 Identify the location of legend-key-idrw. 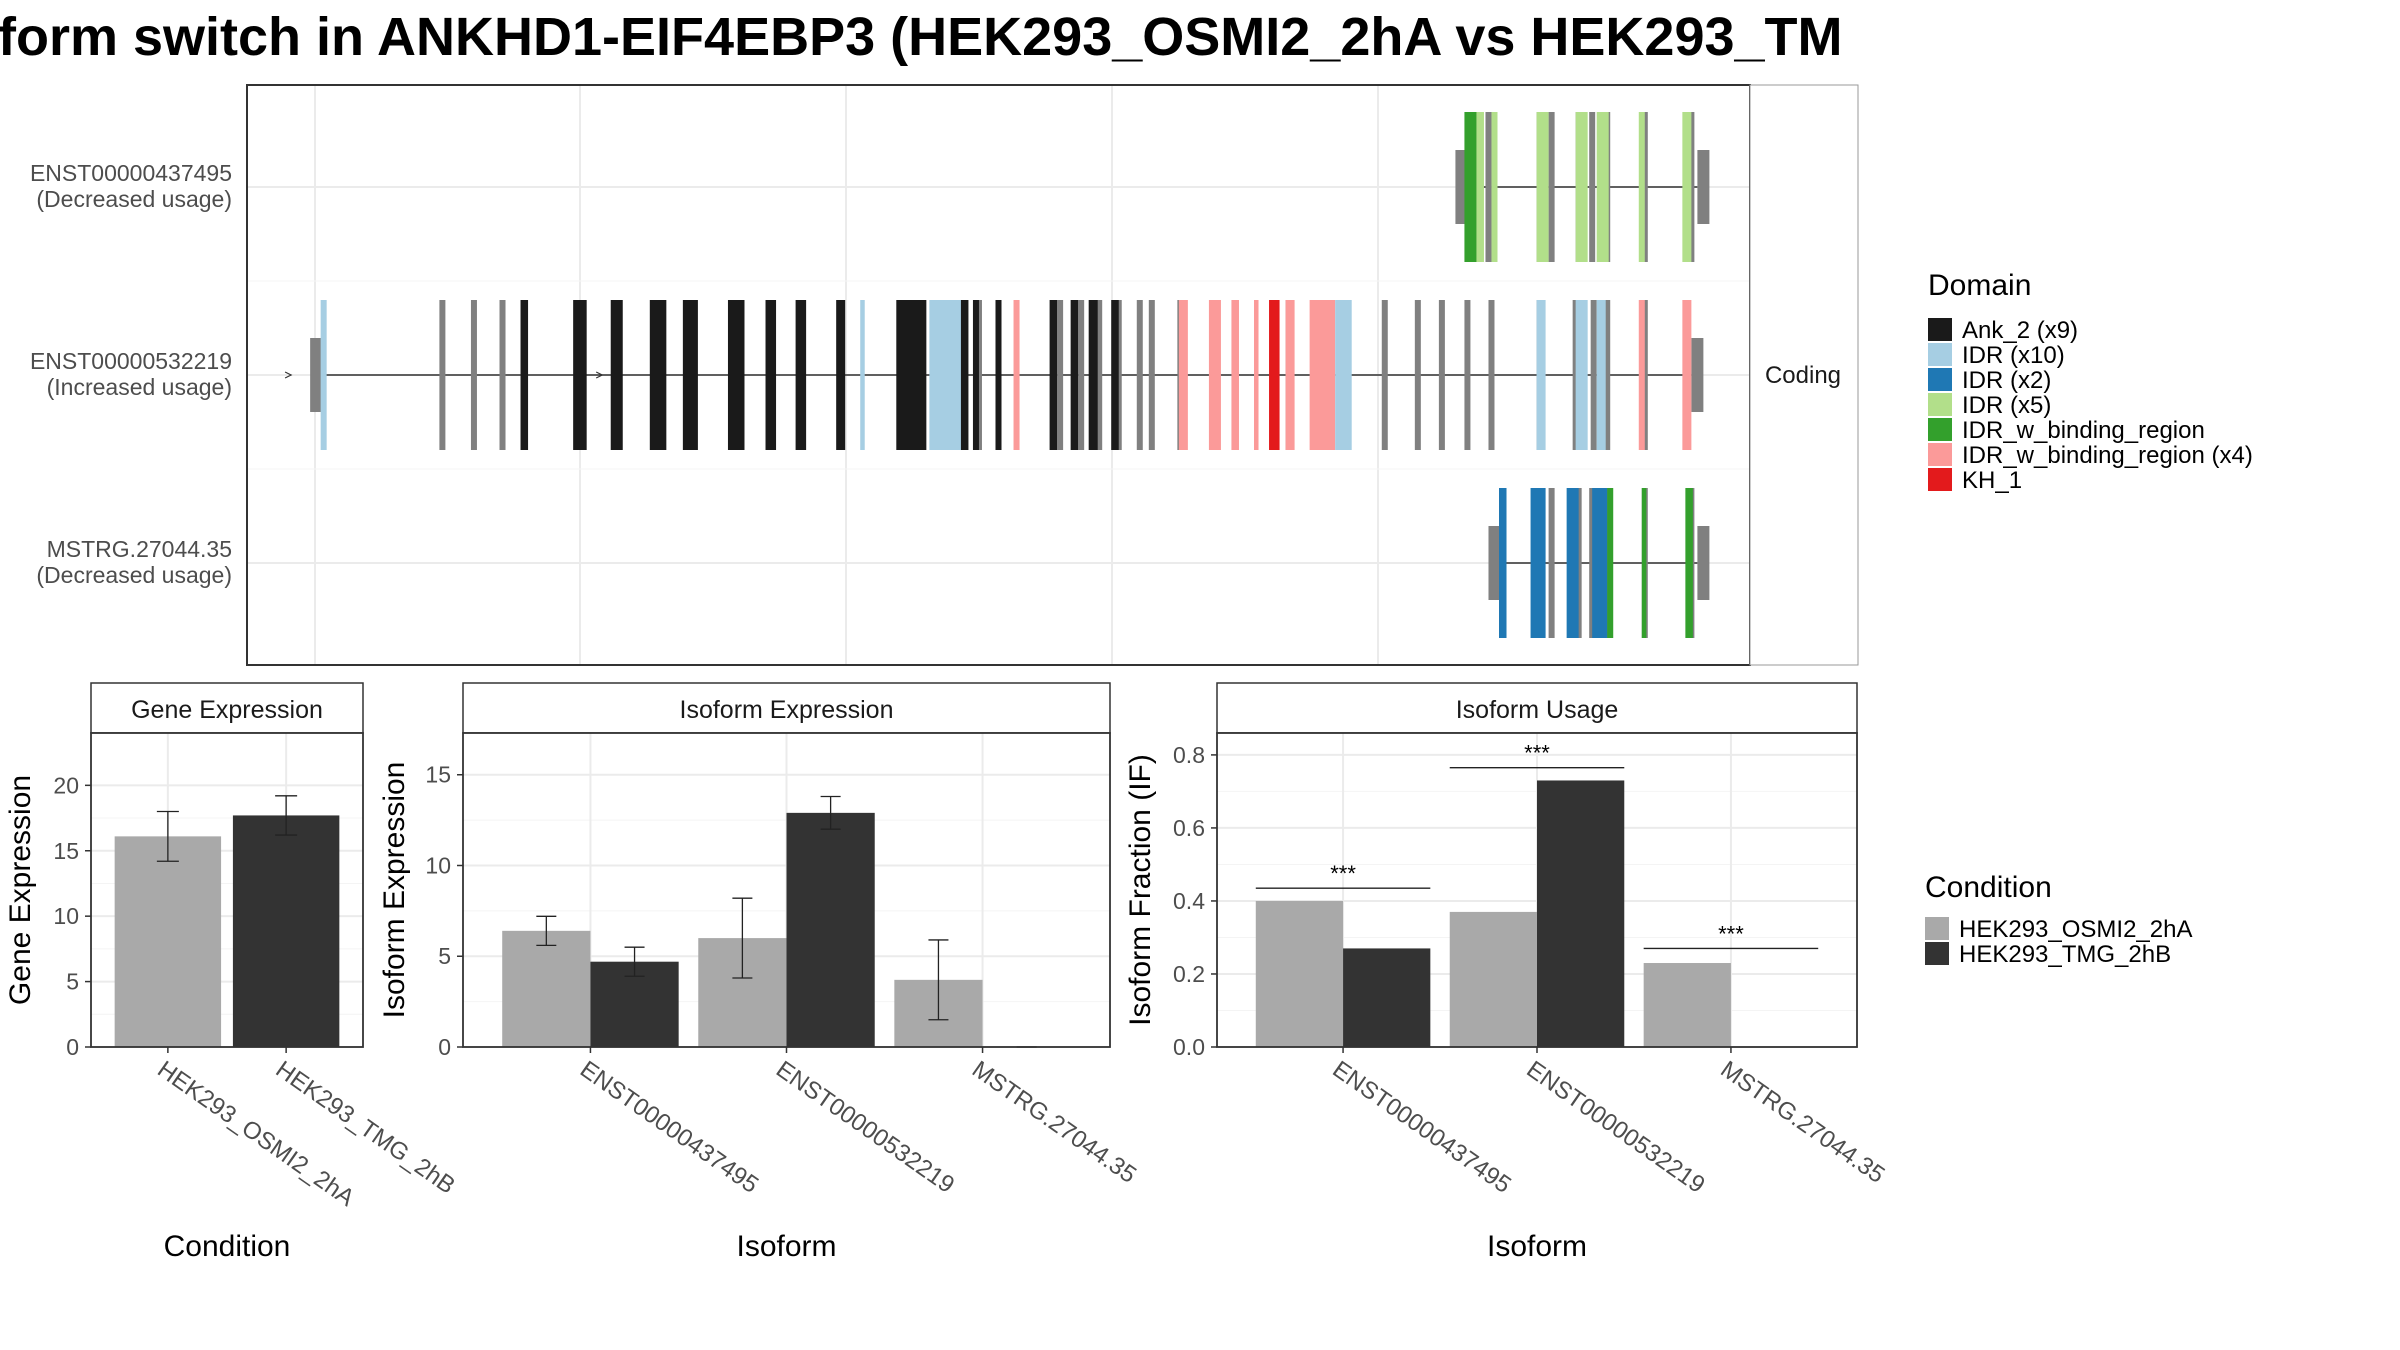
(1940, 429).